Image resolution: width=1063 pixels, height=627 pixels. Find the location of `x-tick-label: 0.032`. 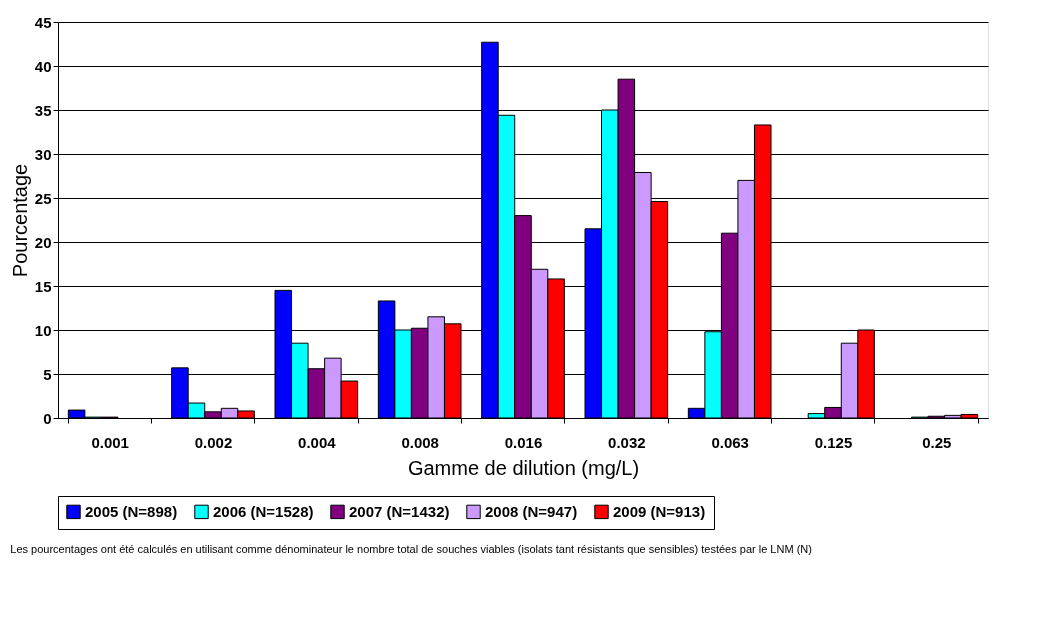

x-tick-label: 0.032 is located at coordinates (627, 442).